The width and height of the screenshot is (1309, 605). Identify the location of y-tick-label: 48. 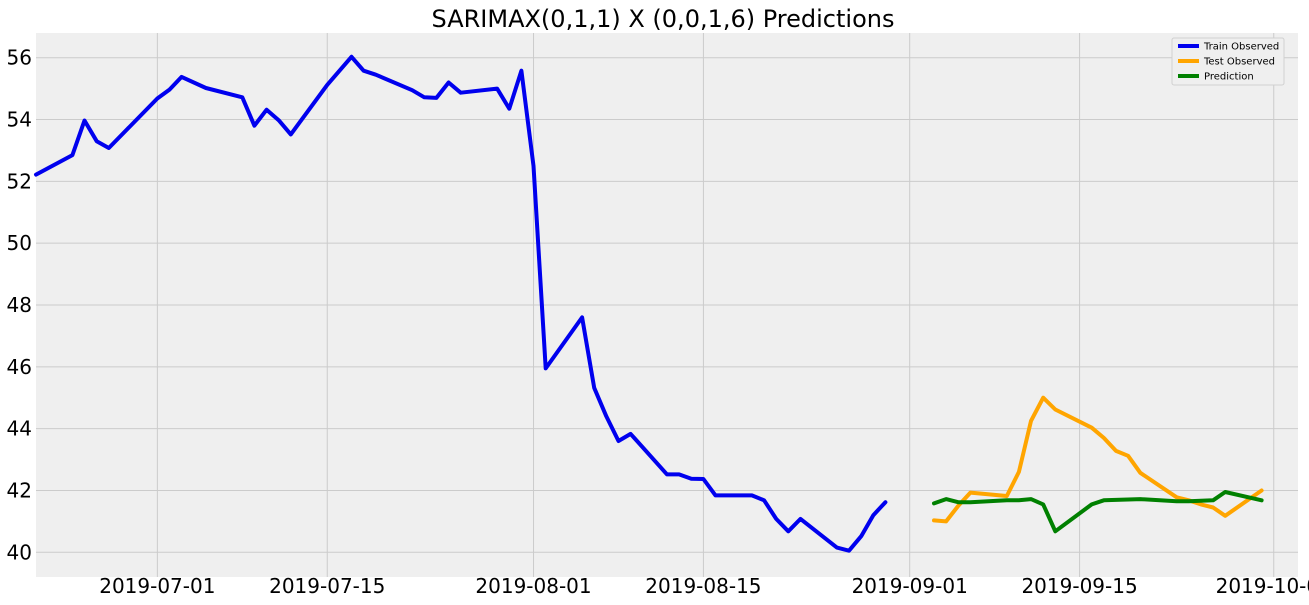
(19, 305).